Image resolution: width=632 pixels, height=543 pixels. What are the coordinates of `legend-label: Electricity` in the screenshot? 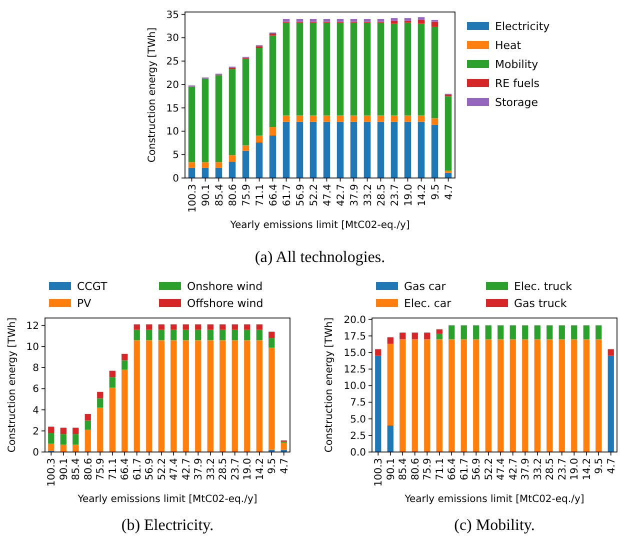 It's located at (522, 26).